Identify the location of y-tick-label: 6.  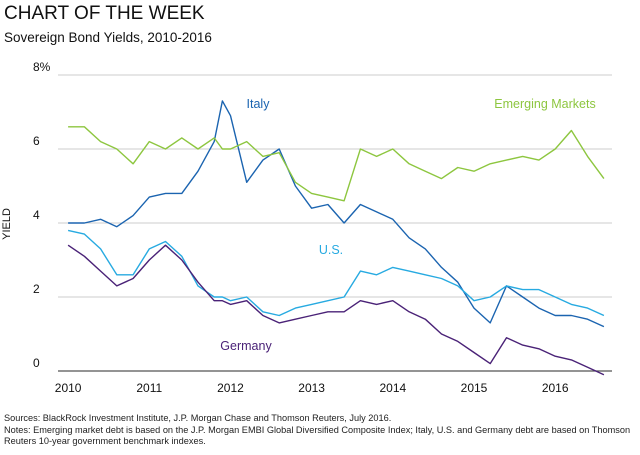
(36, 141).